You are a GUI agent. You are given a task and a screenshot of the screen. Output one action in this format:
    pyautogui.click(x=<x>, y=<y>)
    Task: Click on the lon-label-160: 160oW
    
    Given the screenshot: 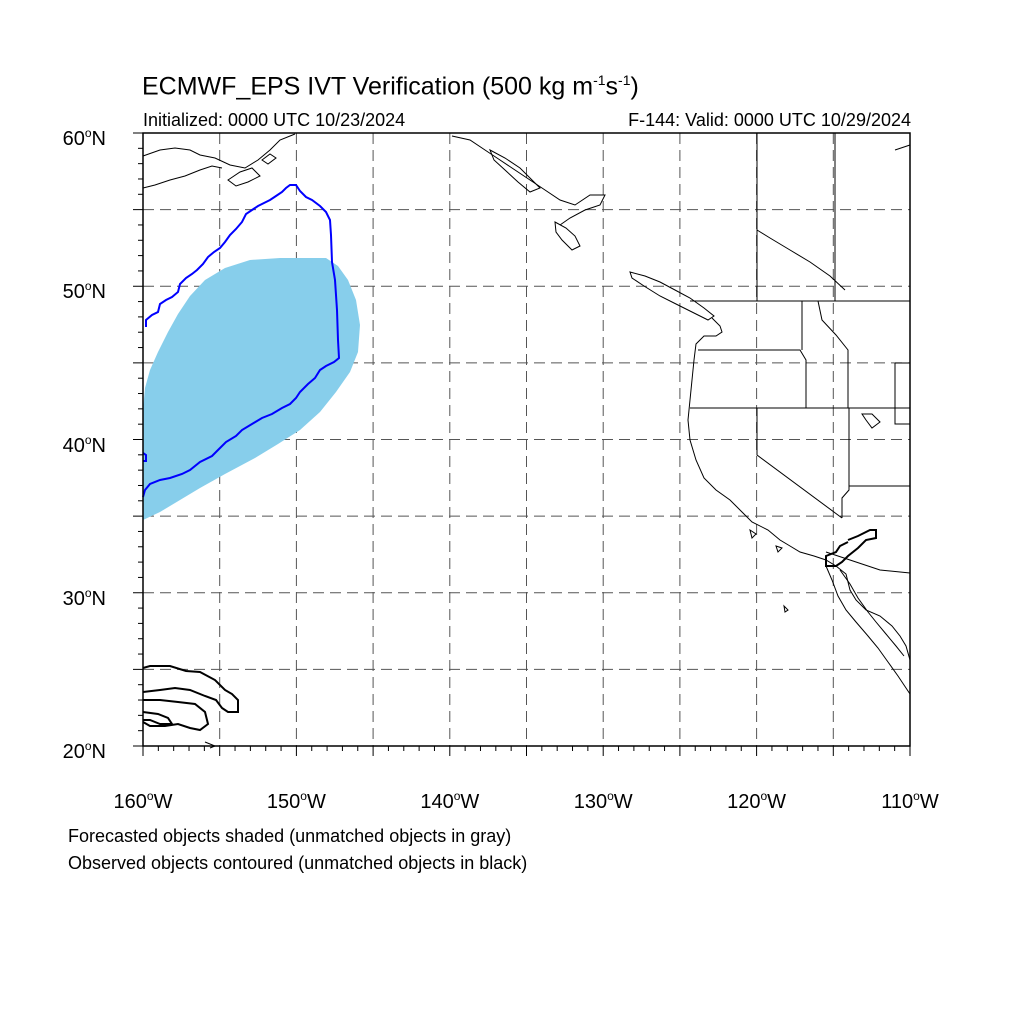 What is the action you would take?
    pyautogui.click(x=143, y=801)
    